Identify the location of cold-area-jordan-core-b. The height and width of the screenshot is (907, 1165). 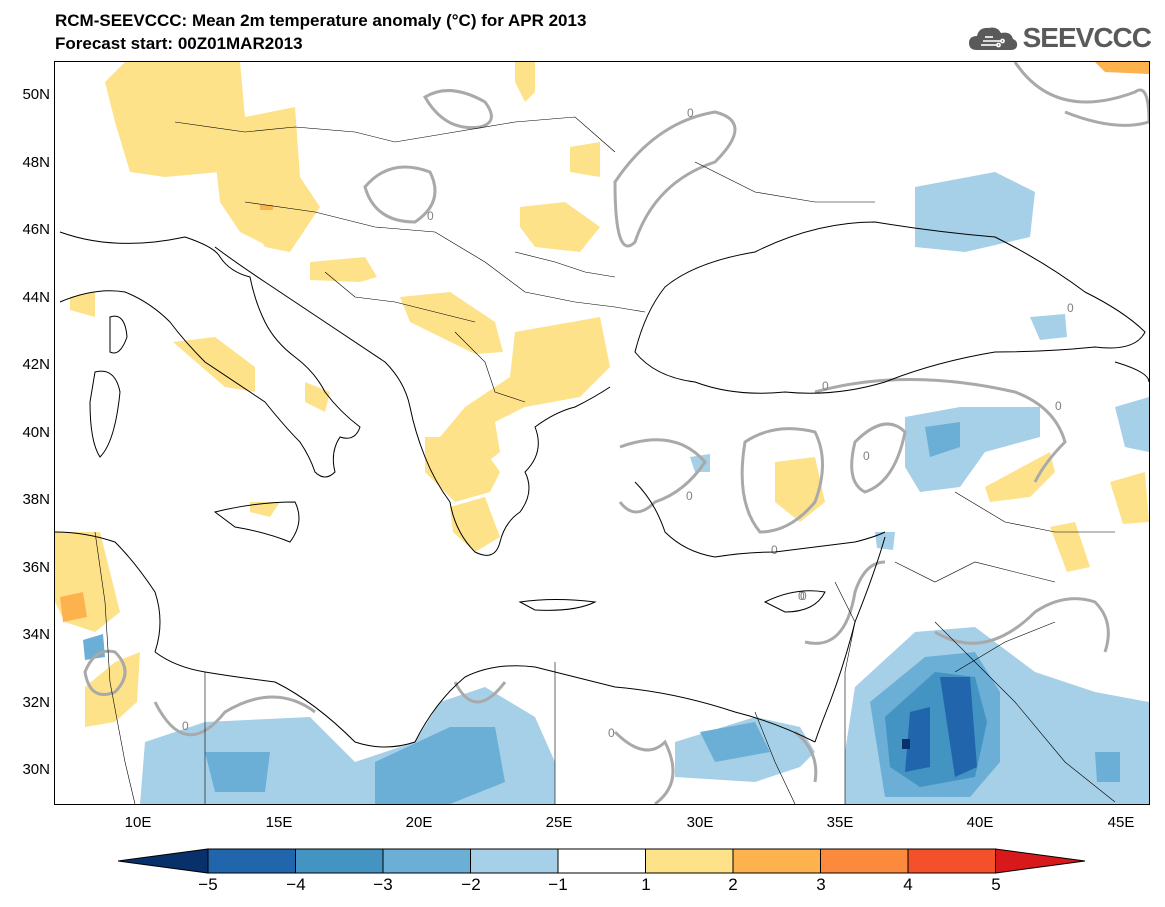
(958, 727).